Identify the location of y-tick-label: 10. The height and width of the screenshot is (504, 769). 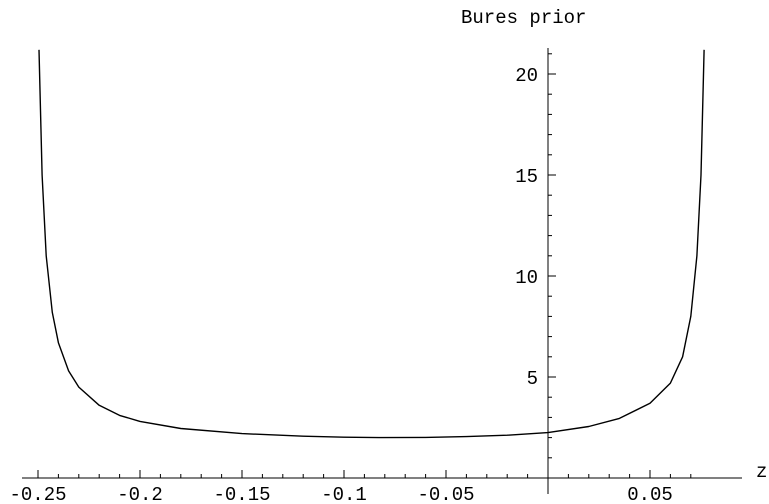
(526, 278).